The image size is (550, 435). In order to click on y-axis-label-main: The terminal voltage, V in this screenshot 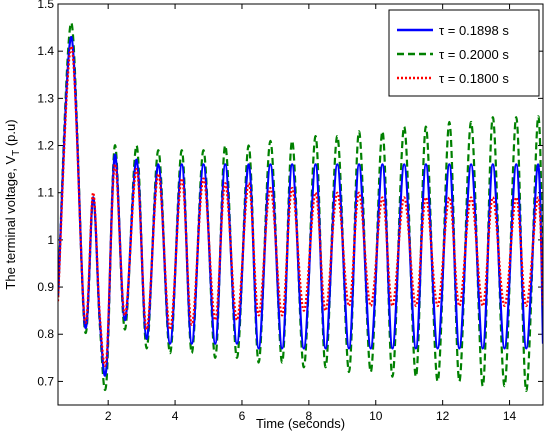, I will do `click(10, 223)`.